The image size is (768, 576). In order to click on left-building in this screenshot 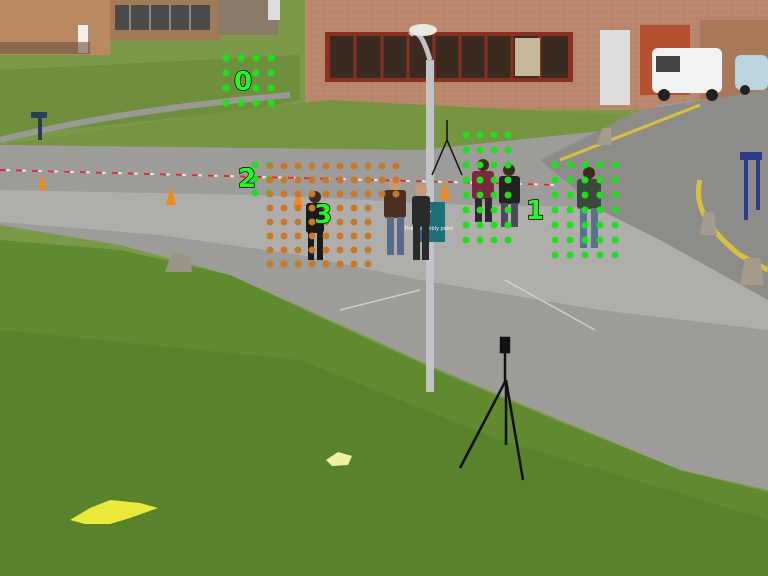, I will do `click(140, 27)`.